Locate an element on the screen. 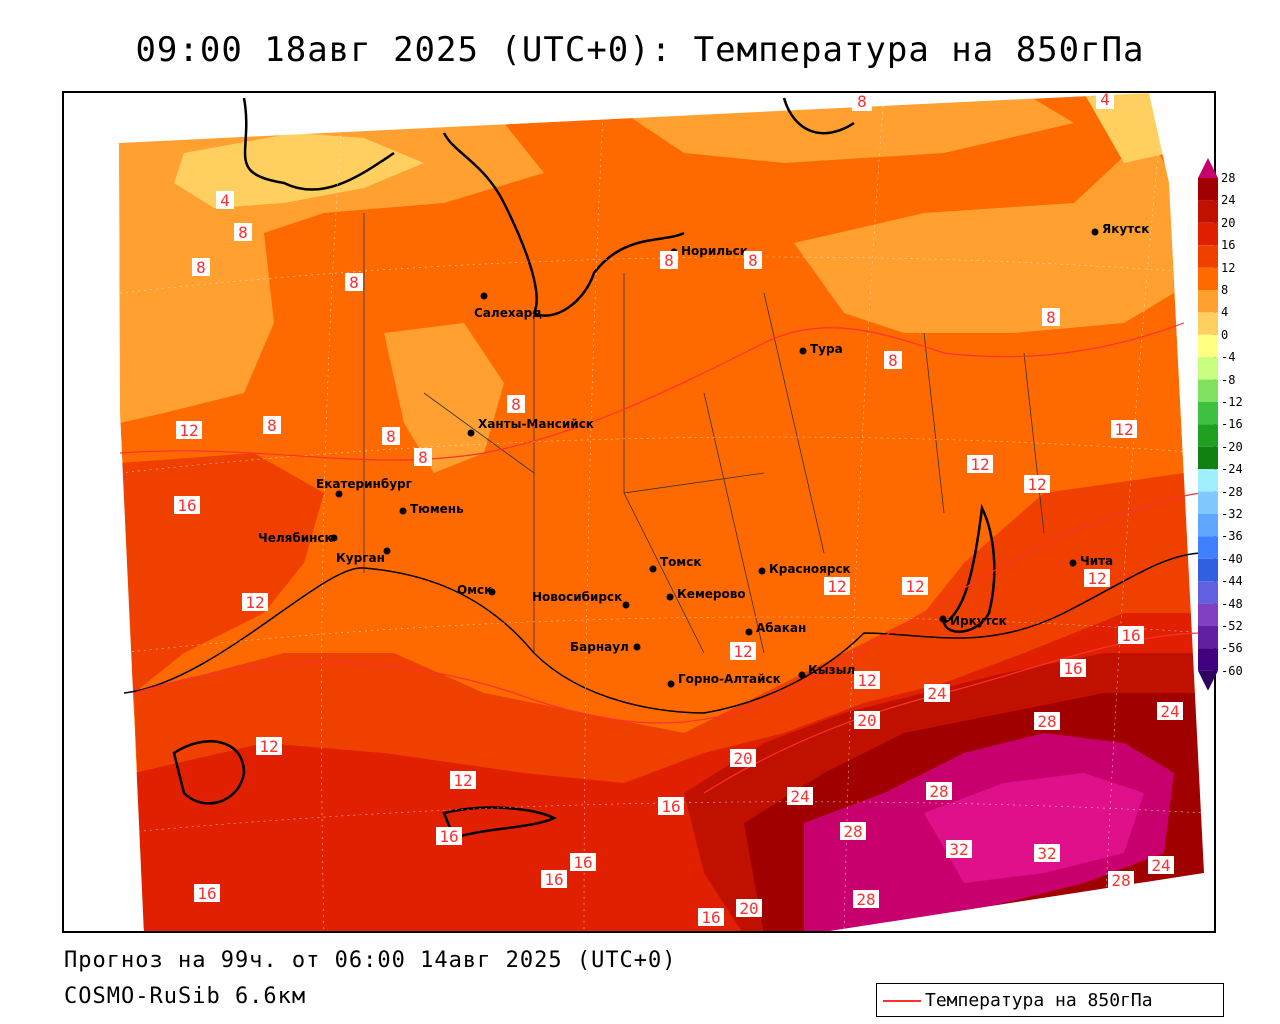 This screenshot has width=1280, height=1024. city-label: Тура is located at coordinates (826, 349).